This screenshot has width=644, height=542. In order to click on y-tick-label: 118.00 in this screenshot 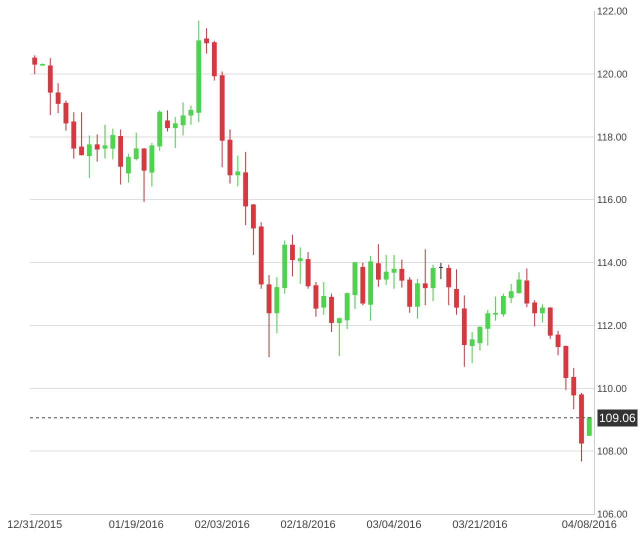, I will do `click(612, 138)`.